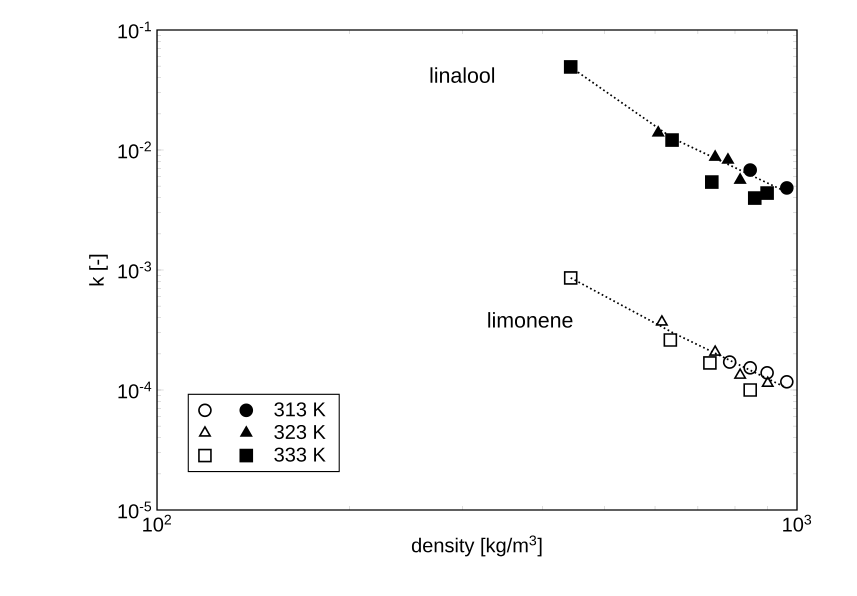 Image resolution: width=857 pixels, height=596 pixels. Describe the element at coordinates (462, 75) in the screenshot. I see `annotation: linalool` at that location.